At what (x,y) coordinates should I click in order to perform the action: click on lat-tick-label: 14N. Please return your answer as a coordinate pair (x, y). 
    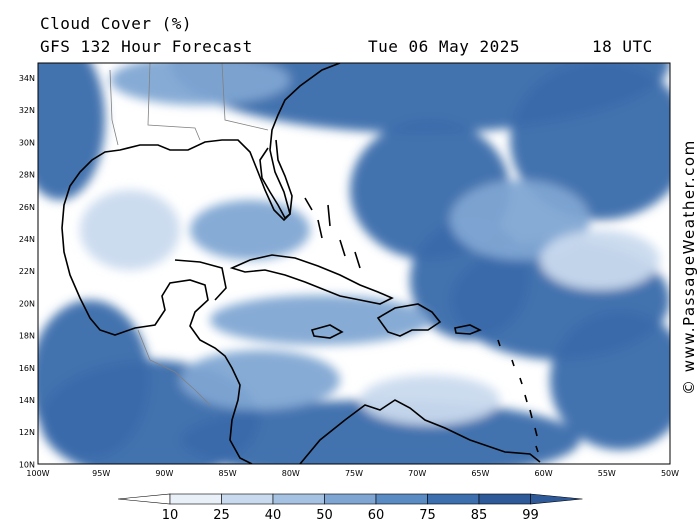
    Looking at the image, I should click on (27, 400).